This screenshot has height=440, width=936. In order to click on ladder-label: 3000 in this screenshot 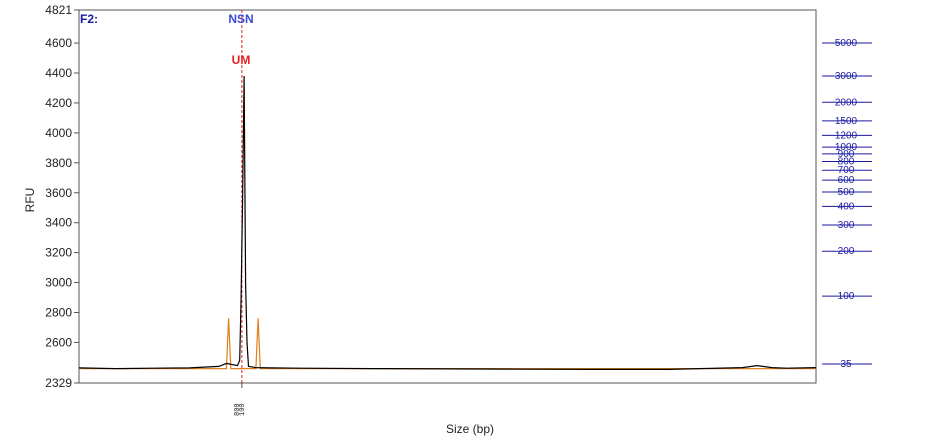, I will do `click(846, 76)`.